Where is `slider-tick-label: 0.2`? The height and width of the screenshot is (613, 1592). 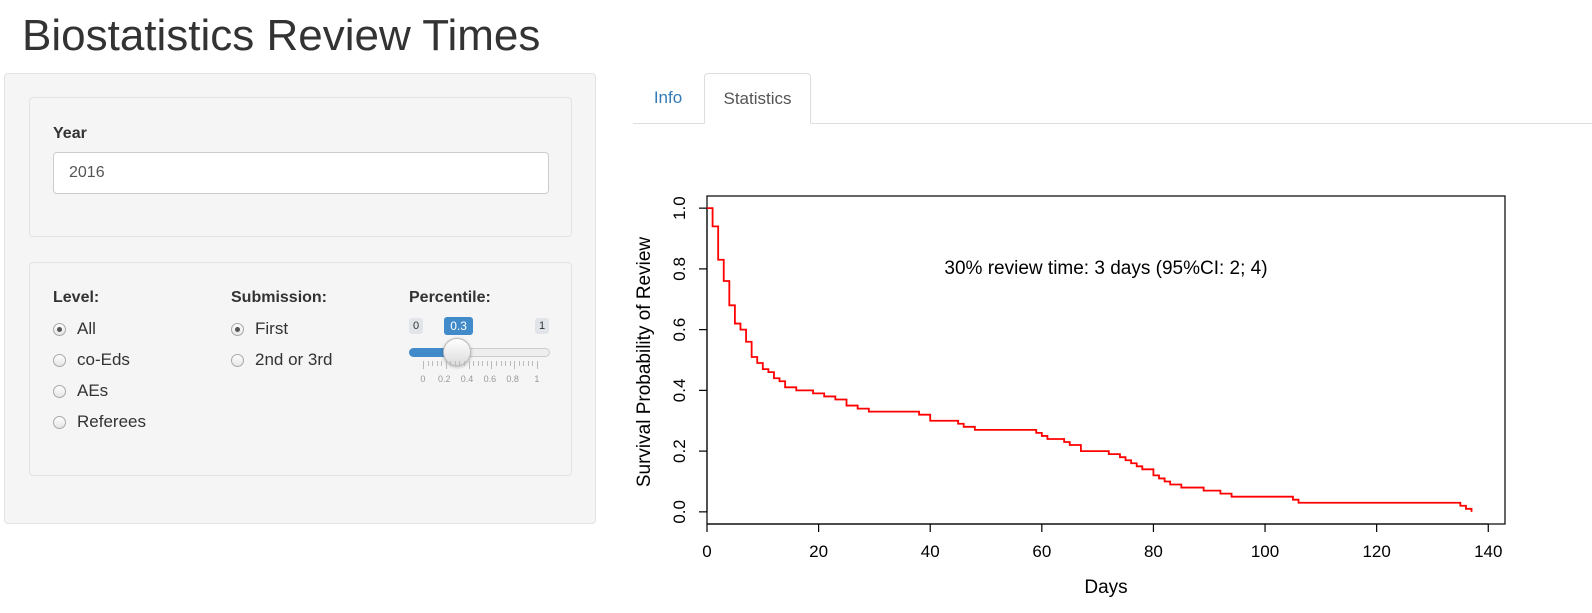
slider-tick-label: 0.2 is located at coordinates (444, 379).